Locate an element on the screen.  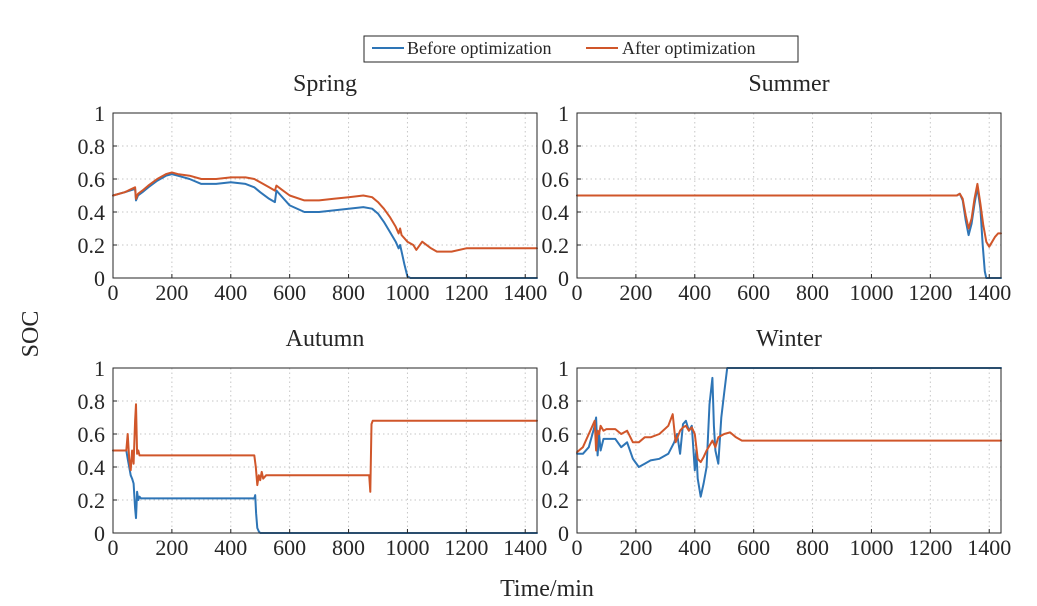
autumn-series-after-line is located at coordinates (325, 448).